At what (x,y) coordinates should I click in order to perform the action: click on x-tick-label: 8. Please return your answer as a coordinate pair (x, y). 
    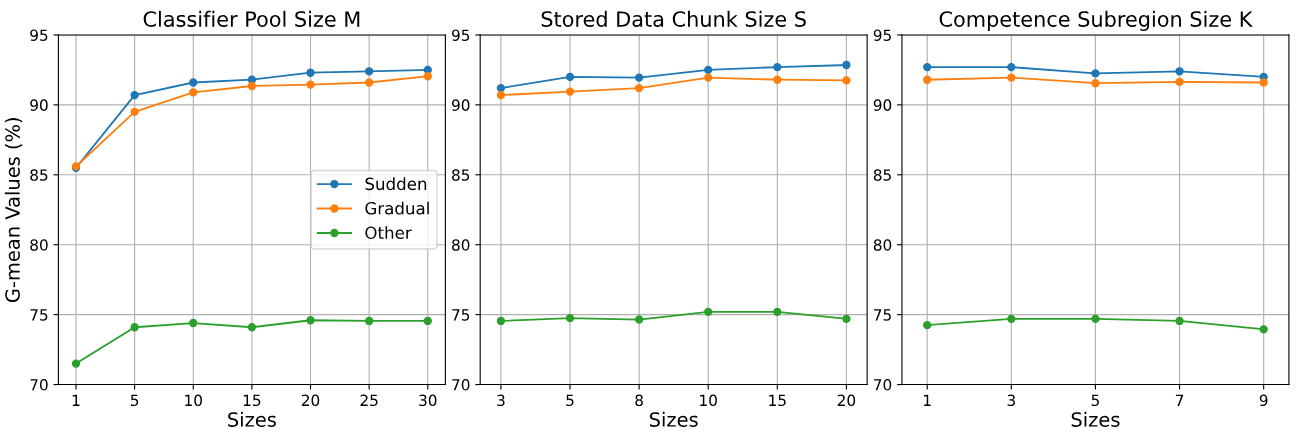
    Looking at the image, I should click on (639, 400).